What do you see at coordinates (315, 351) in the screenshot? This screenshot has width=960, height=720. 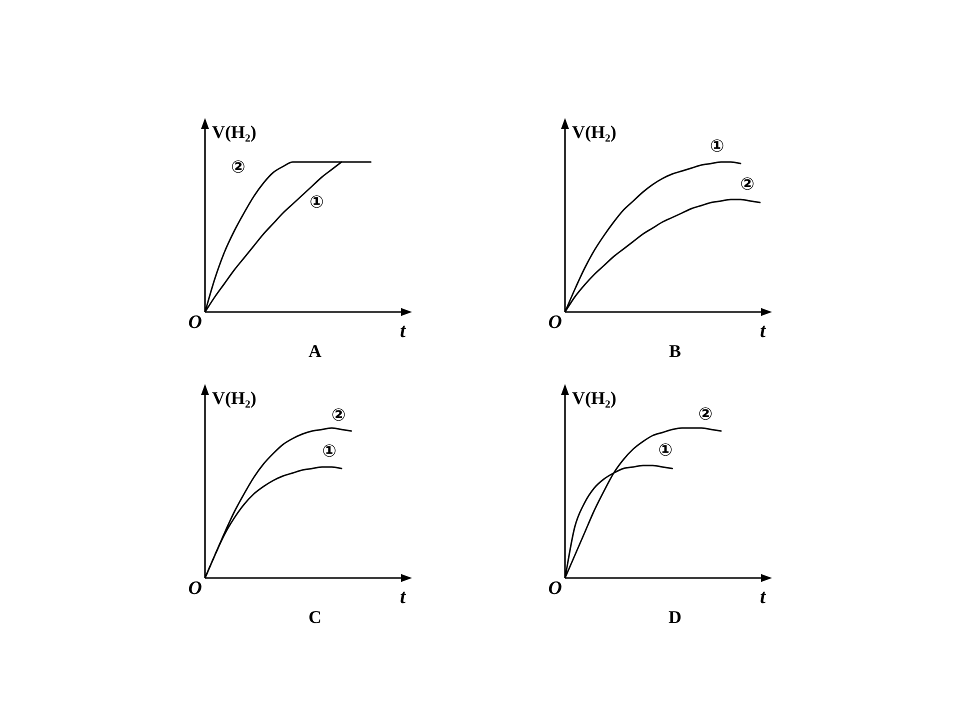 I see `text: A` at bounding box center [315, 351].